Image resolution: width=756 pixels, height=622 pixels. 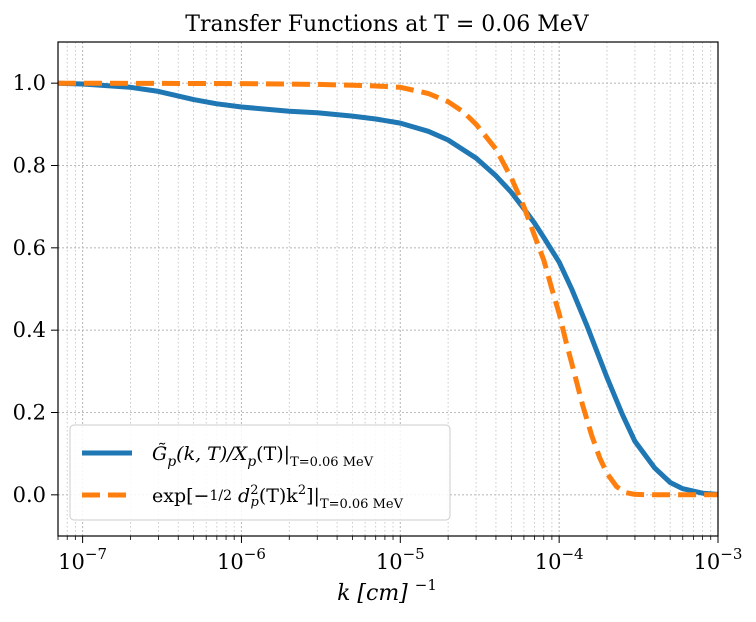 I want to click on x-tick-label: 10⁻⁷, so click(x=82, y=559).